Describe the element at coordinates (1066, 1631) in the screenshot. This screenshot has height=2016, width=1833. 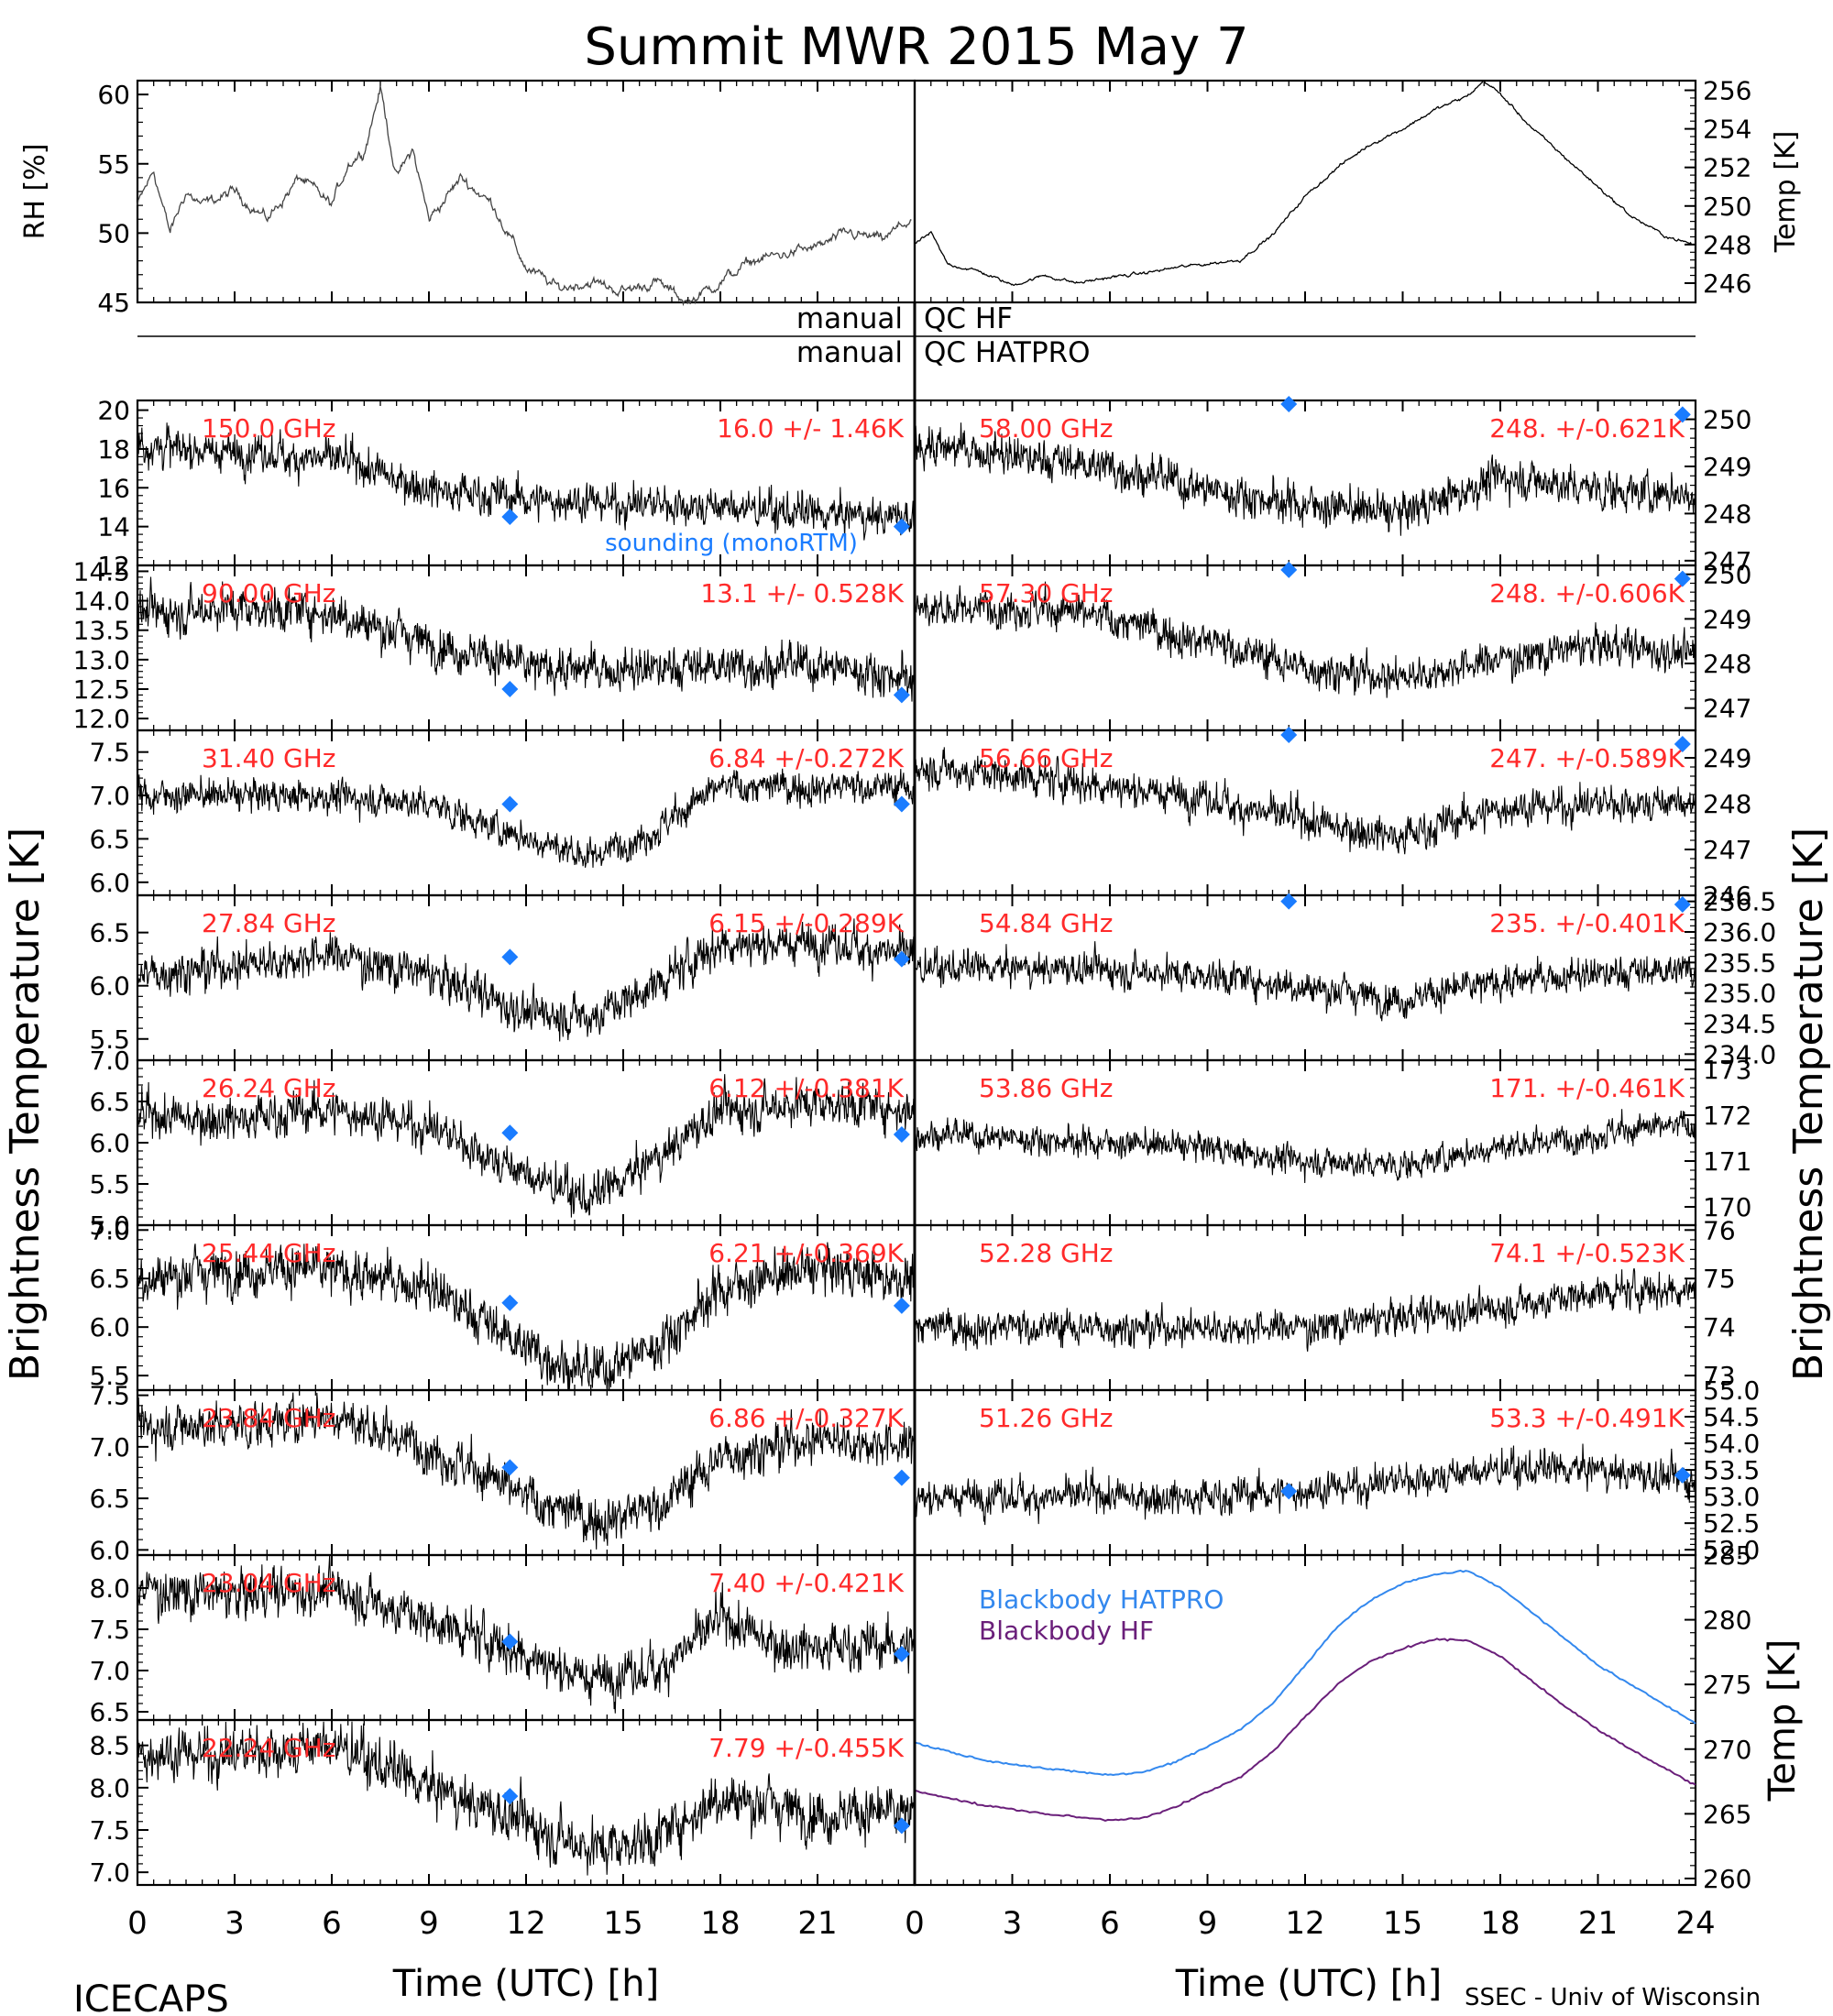
I see `blackbody-legend-1: Blackbody HF` at that location.